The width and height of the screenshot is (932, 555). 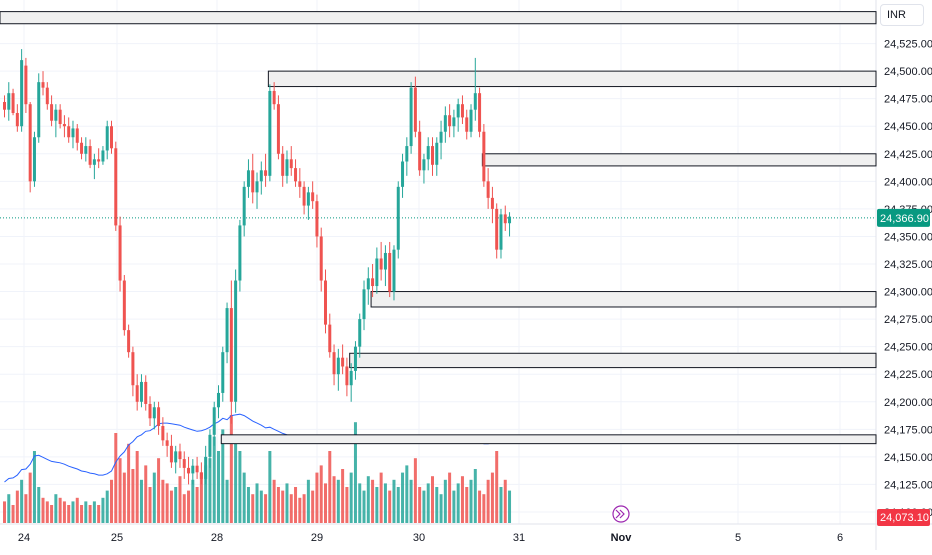 What do you see at coordinates (908, 403) in the screenshot?
I see `price-tick-label: 24,200.00` at bounding box center [908, 403].